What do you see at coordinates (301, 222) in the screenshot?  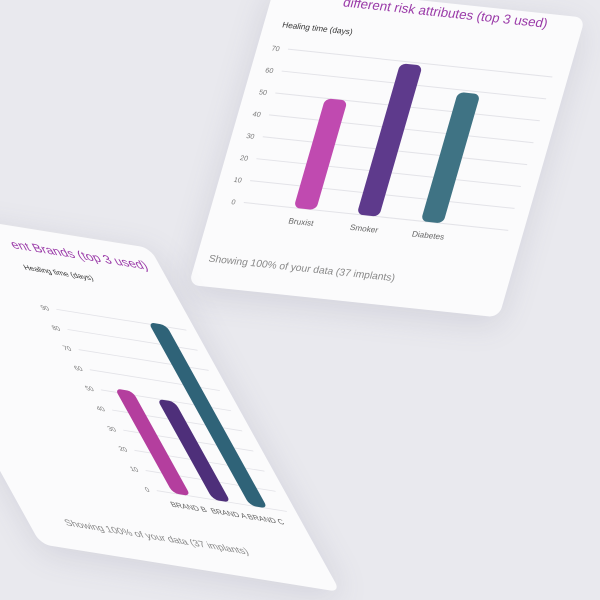 I see `x-tick-label: Bruxist` at bounding box center [301, 222].